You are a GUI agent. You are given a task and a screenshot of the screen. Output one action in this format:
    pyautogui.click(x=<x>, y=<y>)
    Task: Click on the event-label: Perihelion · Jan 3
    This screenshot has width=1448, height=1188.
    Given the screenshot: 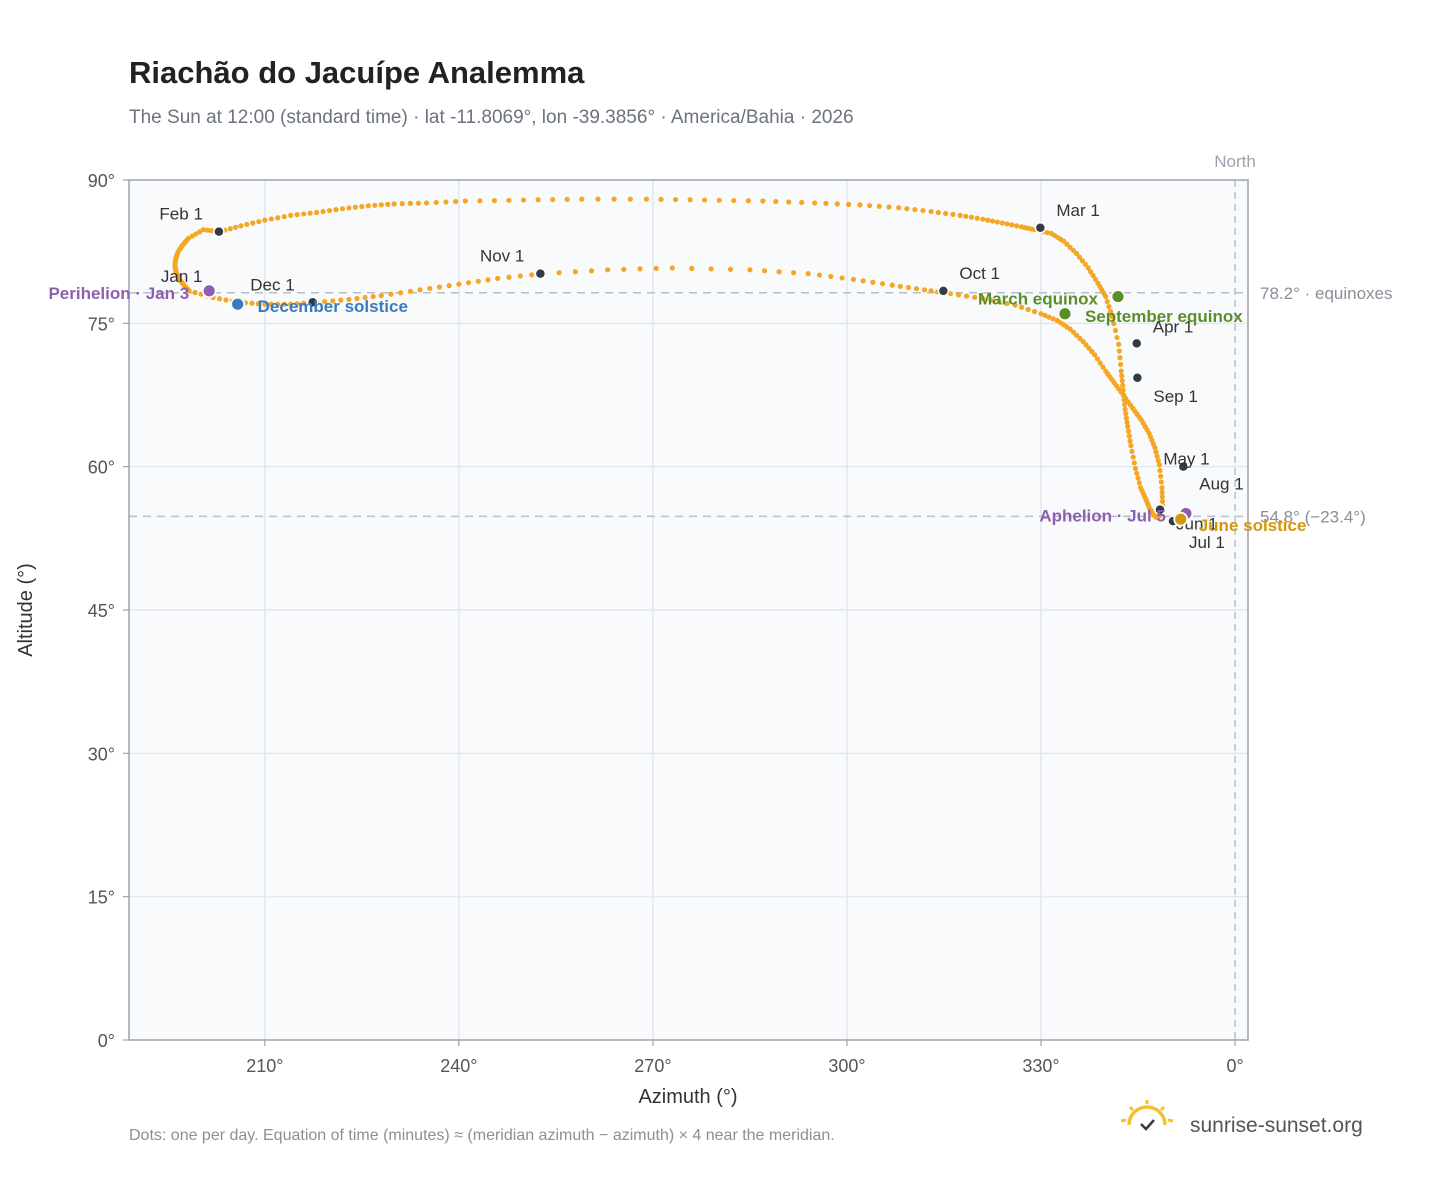 What is the action you would take?
    pyautogui.click(x=118, y=293)
    